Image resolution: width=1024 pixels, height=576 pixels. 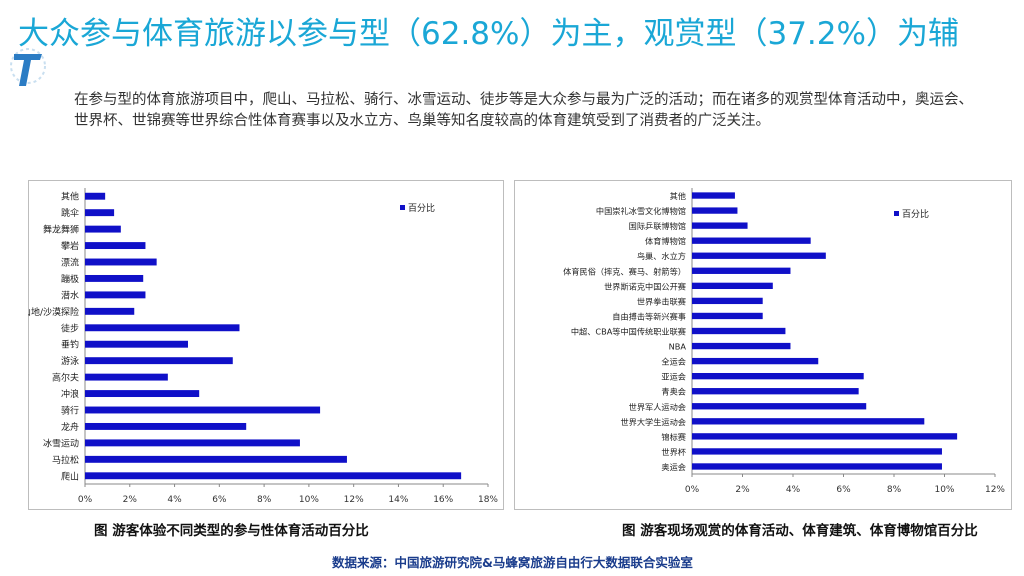 I want to click on chart2-category-label: 奥运会, so click(x=673, y=467).